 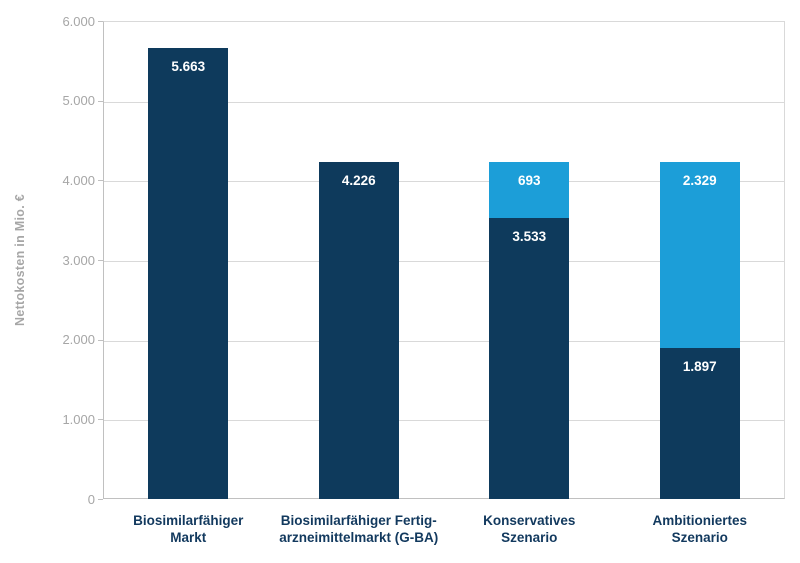 I want to click on bar-value-label: 5.663, so click(x=188, y=66).